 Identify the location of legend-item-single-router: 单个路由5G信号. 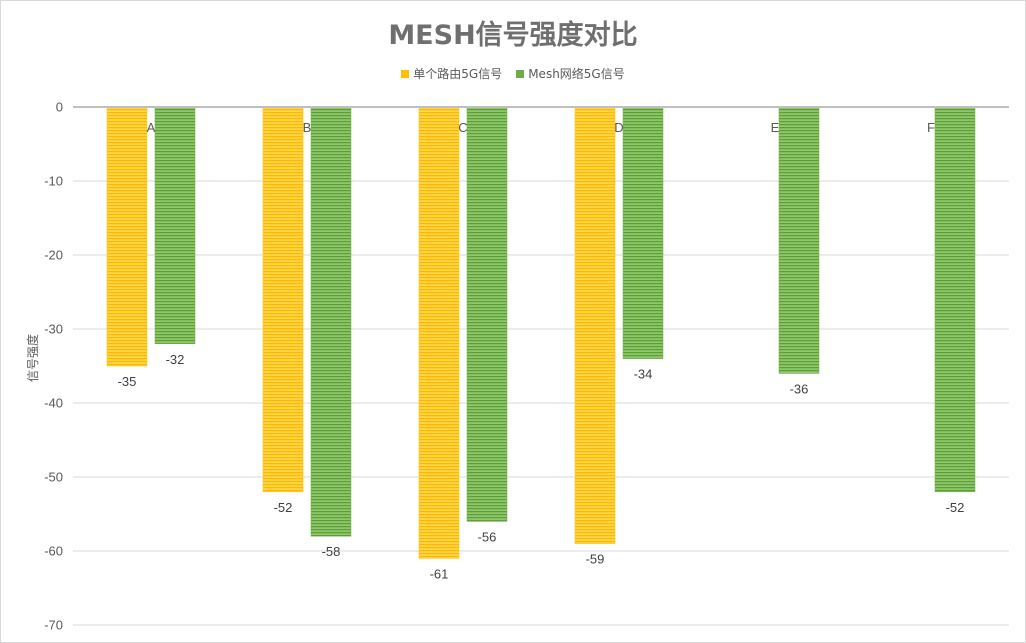
(451, 73).